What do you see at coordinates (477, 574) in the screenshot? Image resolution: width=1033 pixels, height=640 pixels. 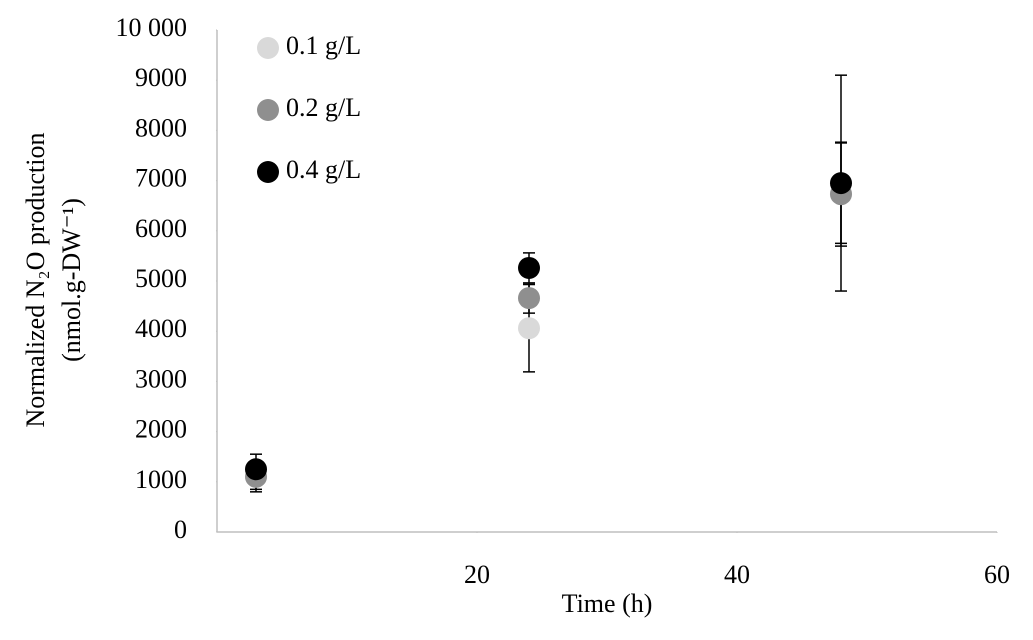 I see `x-tick-label: 20` at bounding box center [477, 574].